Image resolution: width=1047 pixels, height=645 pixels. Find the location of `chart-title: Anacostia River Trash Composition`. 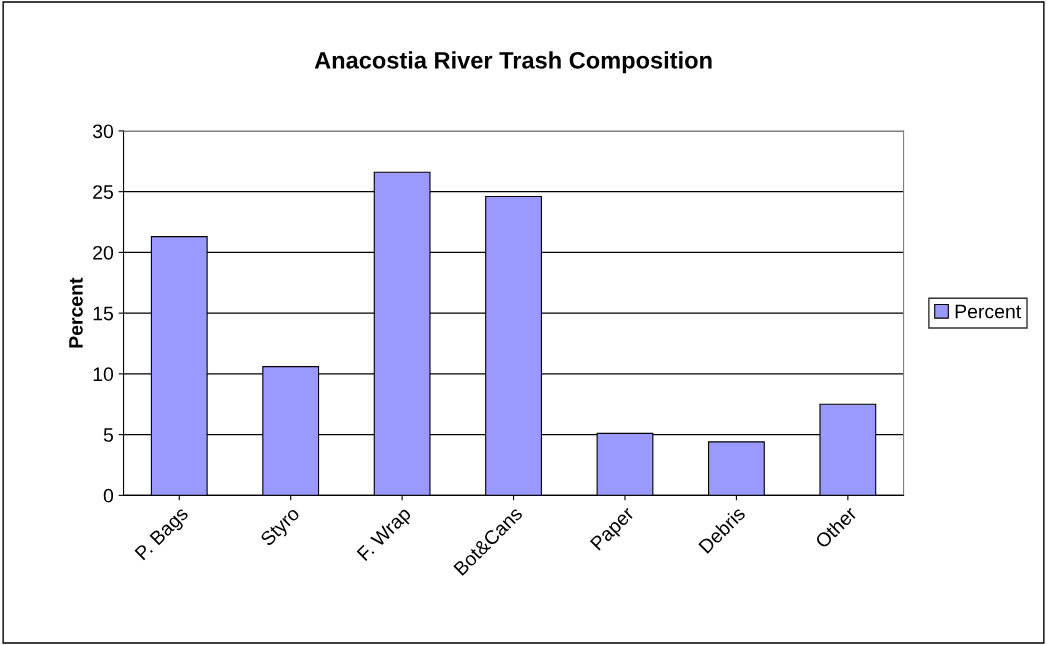

chart-title: Anacostia River Trash Composition is located at coordinates (513, 62).